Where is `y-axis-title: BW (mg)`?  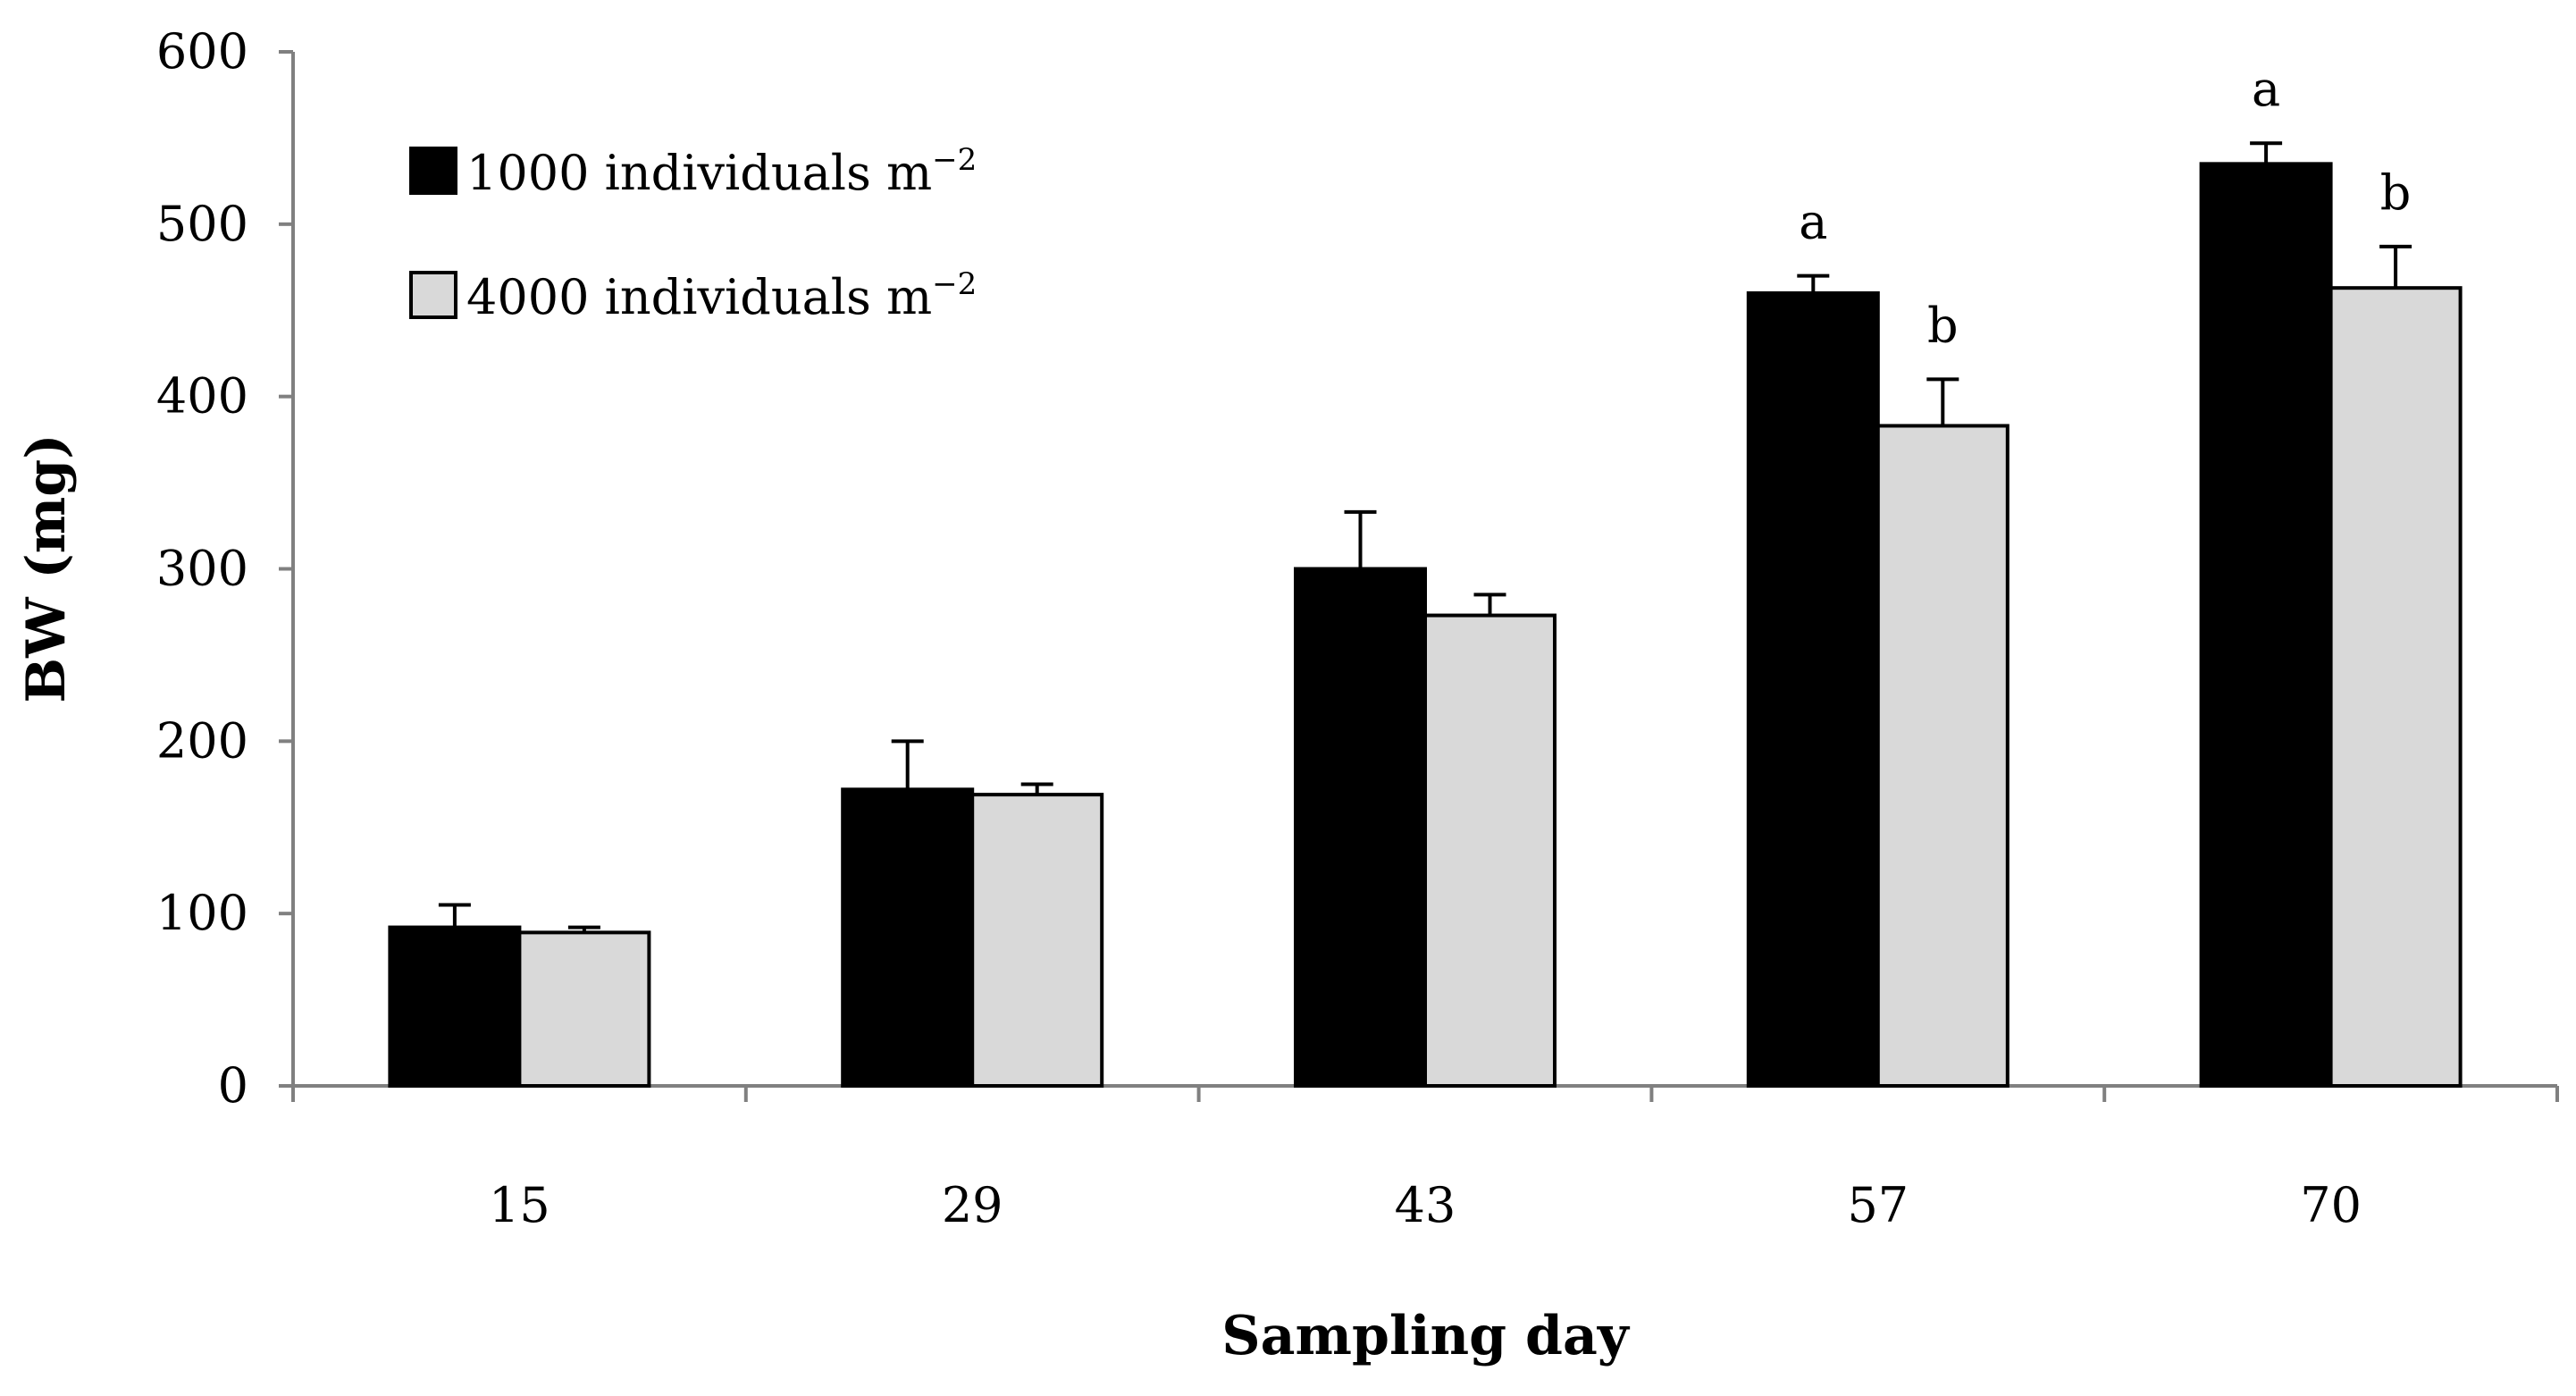
y-axis-title: BW (mg) is located at coordinates (46, 568).